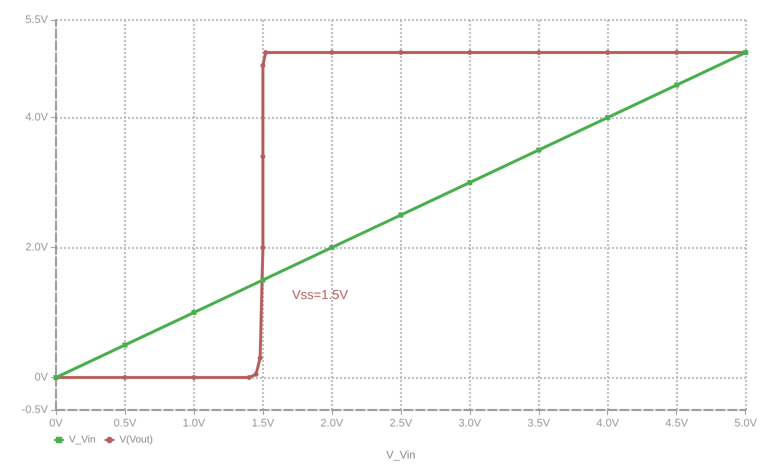 Image resolution: width=768 pixels, height=474 pixels. Describe the element at coordinates (35, 410) in the screenshot. I see `y-tick-label: -0.5V` at that location.